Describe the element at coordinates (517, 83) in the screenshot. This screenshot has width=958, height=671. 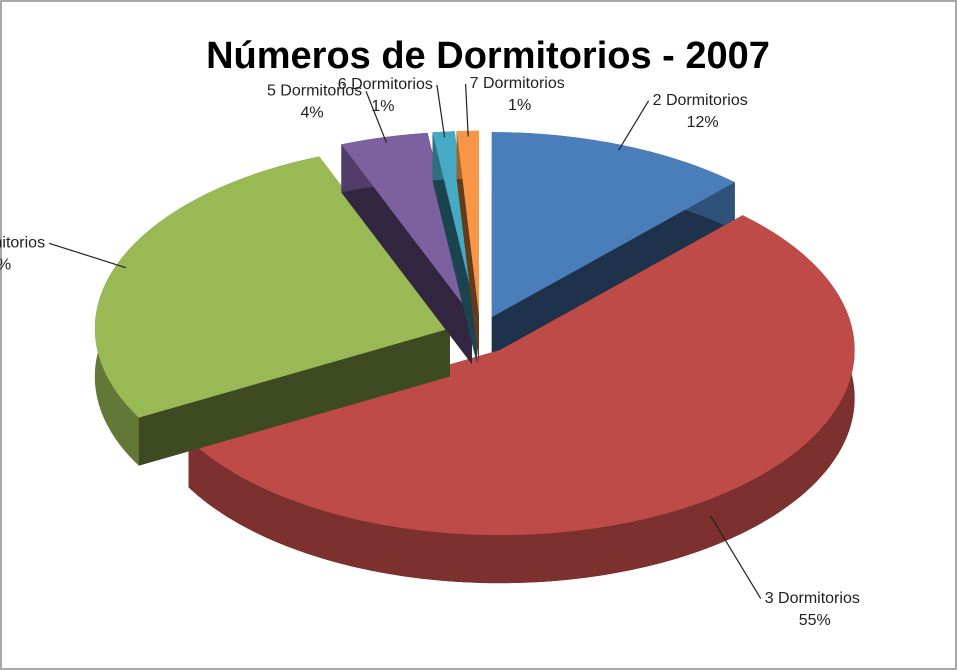
I see `data-label-category: 7 Dormitorios` at that location.